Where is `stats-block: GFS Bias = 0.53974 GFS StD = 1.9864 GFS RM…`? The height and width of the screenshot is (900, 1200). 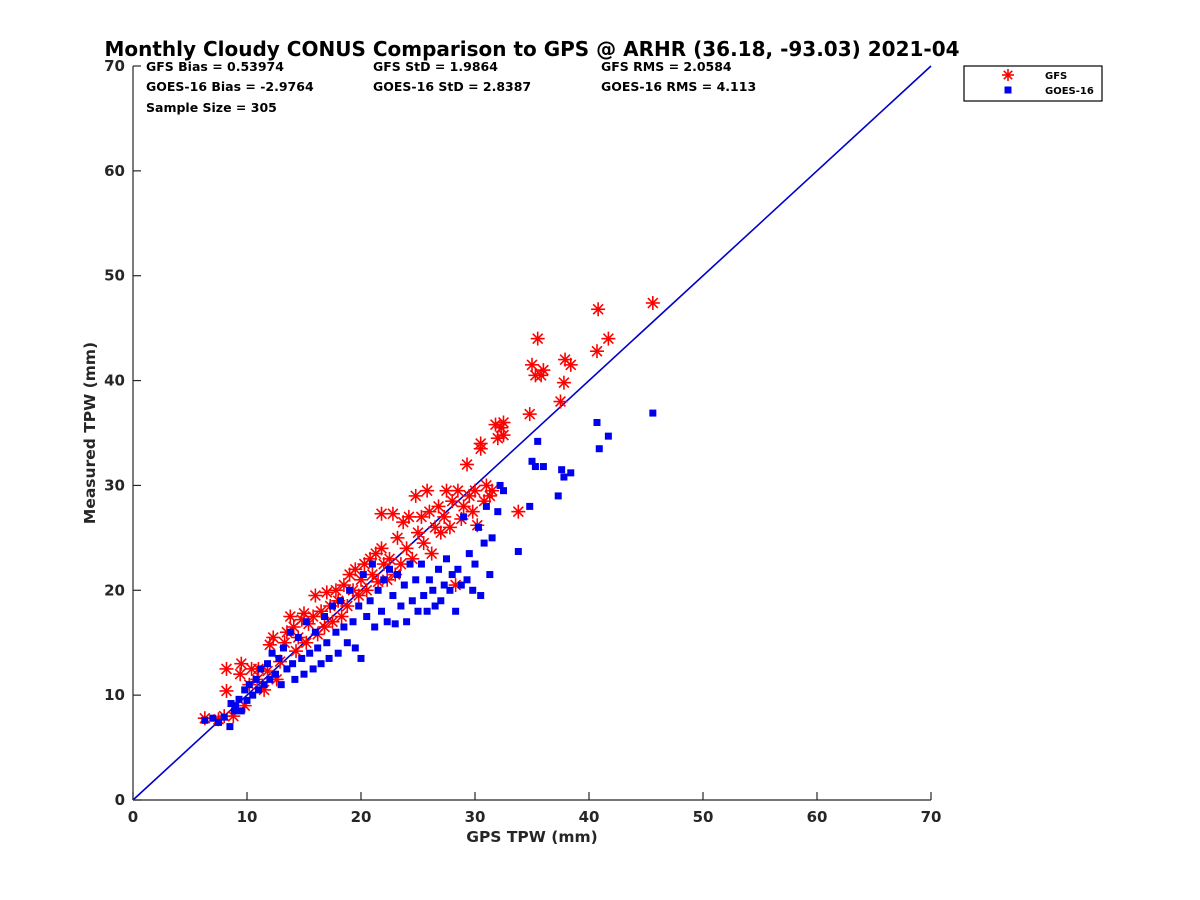
stats-block: GFS Bias = 0.53974 GFS StD = 1.9864 GFS RM… is located at coordinates (451, 87).